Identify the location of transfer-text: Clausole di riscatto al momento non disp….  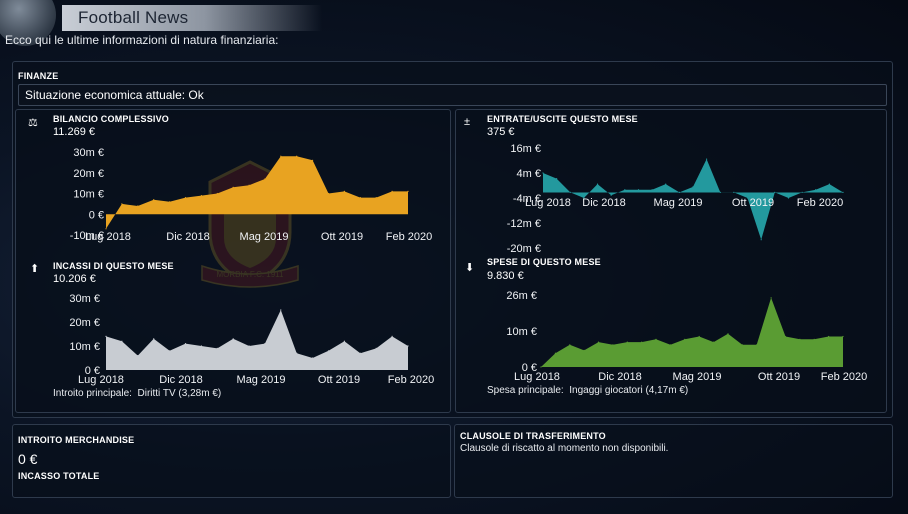
(564, 448).